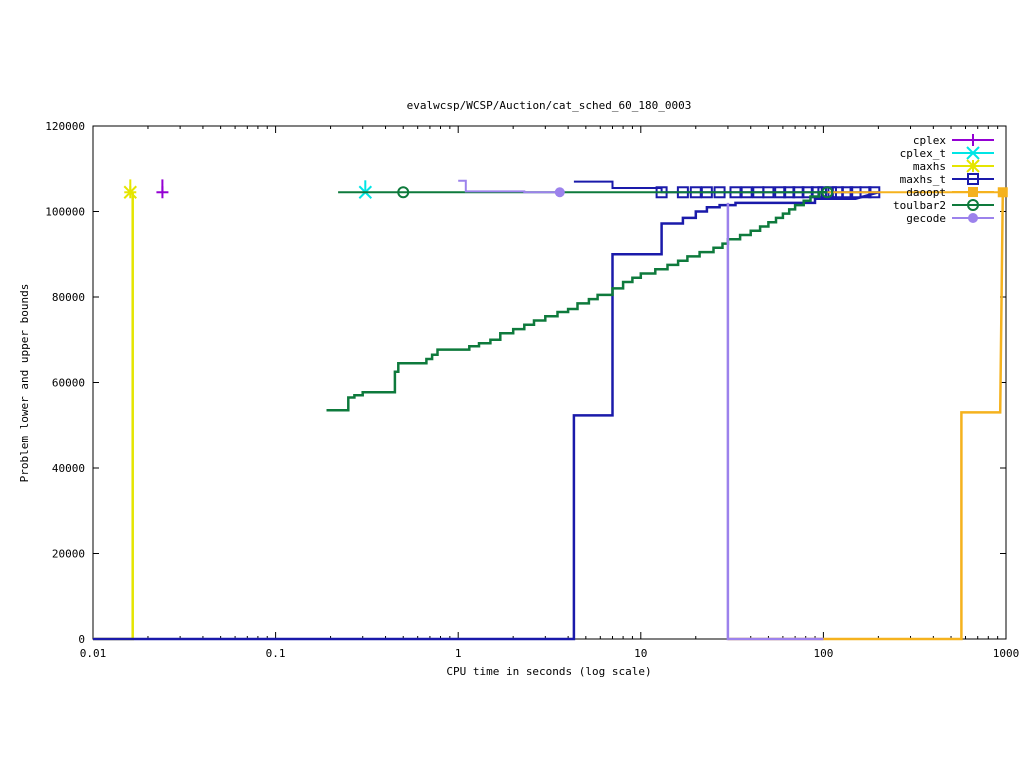 The width and height of the screenshot is (1024, 768). Describe the element at coordinates (65, 126) in the screenshot. I see `y-tick-label: 120000` at that location.